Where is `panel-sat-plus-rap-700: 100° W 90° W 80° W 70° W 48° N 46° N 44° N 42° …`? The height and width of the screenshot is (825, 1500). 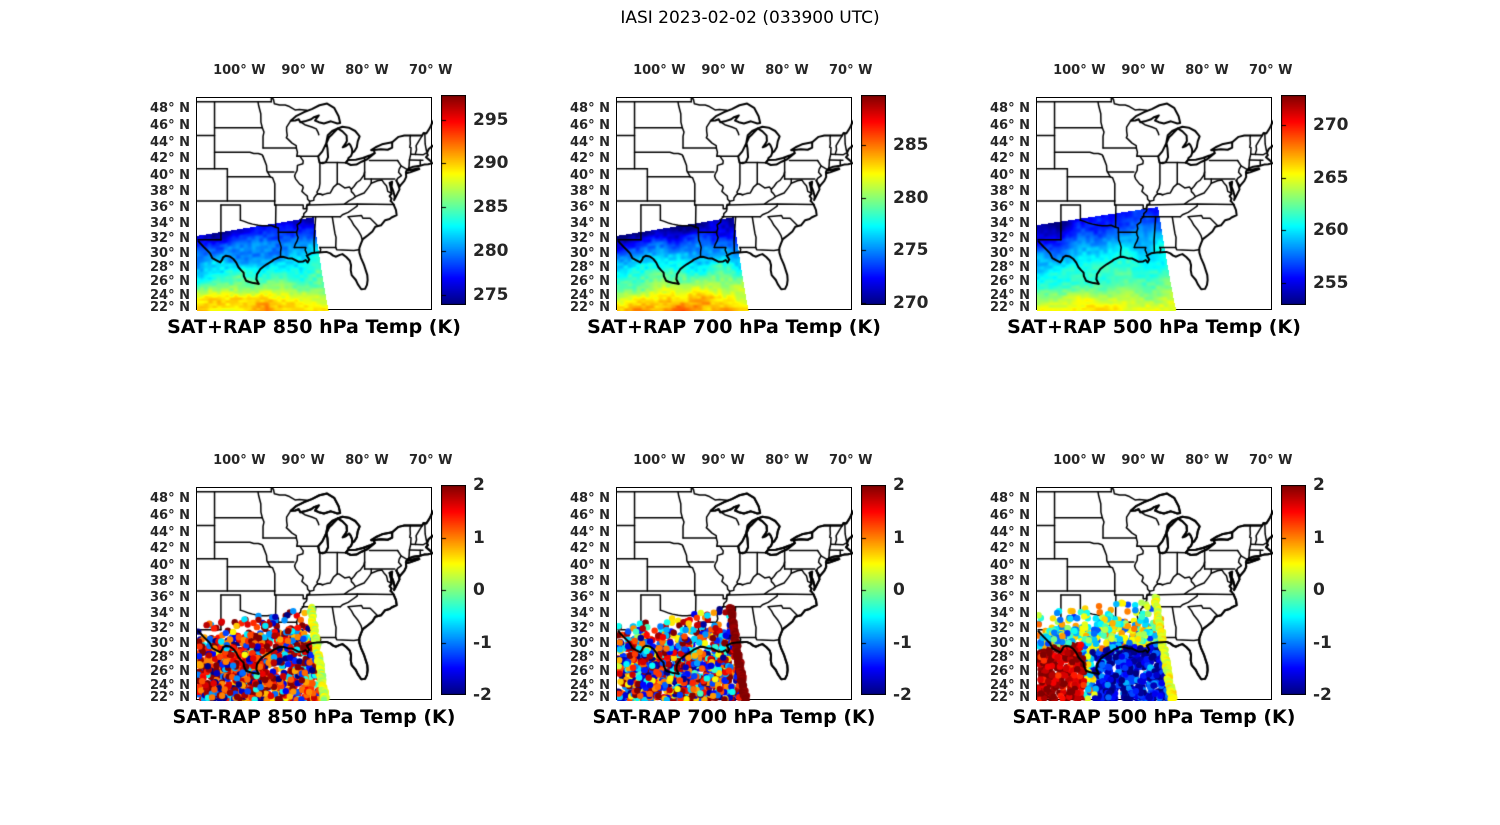
panel-sat-plus-rap-700: 100° W 90° W 80° W 70° W 48° N 46° N 44° N 42° … is located at coordinates (749, 201).